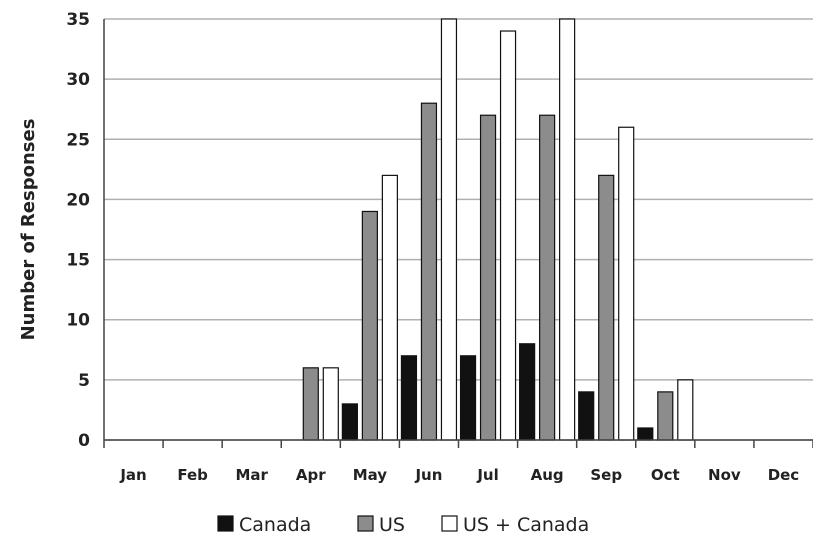  What do you see at coordinates (349, 422) in the screenshot?
I see `bar-canada-may` at bounding box center [349, 422].